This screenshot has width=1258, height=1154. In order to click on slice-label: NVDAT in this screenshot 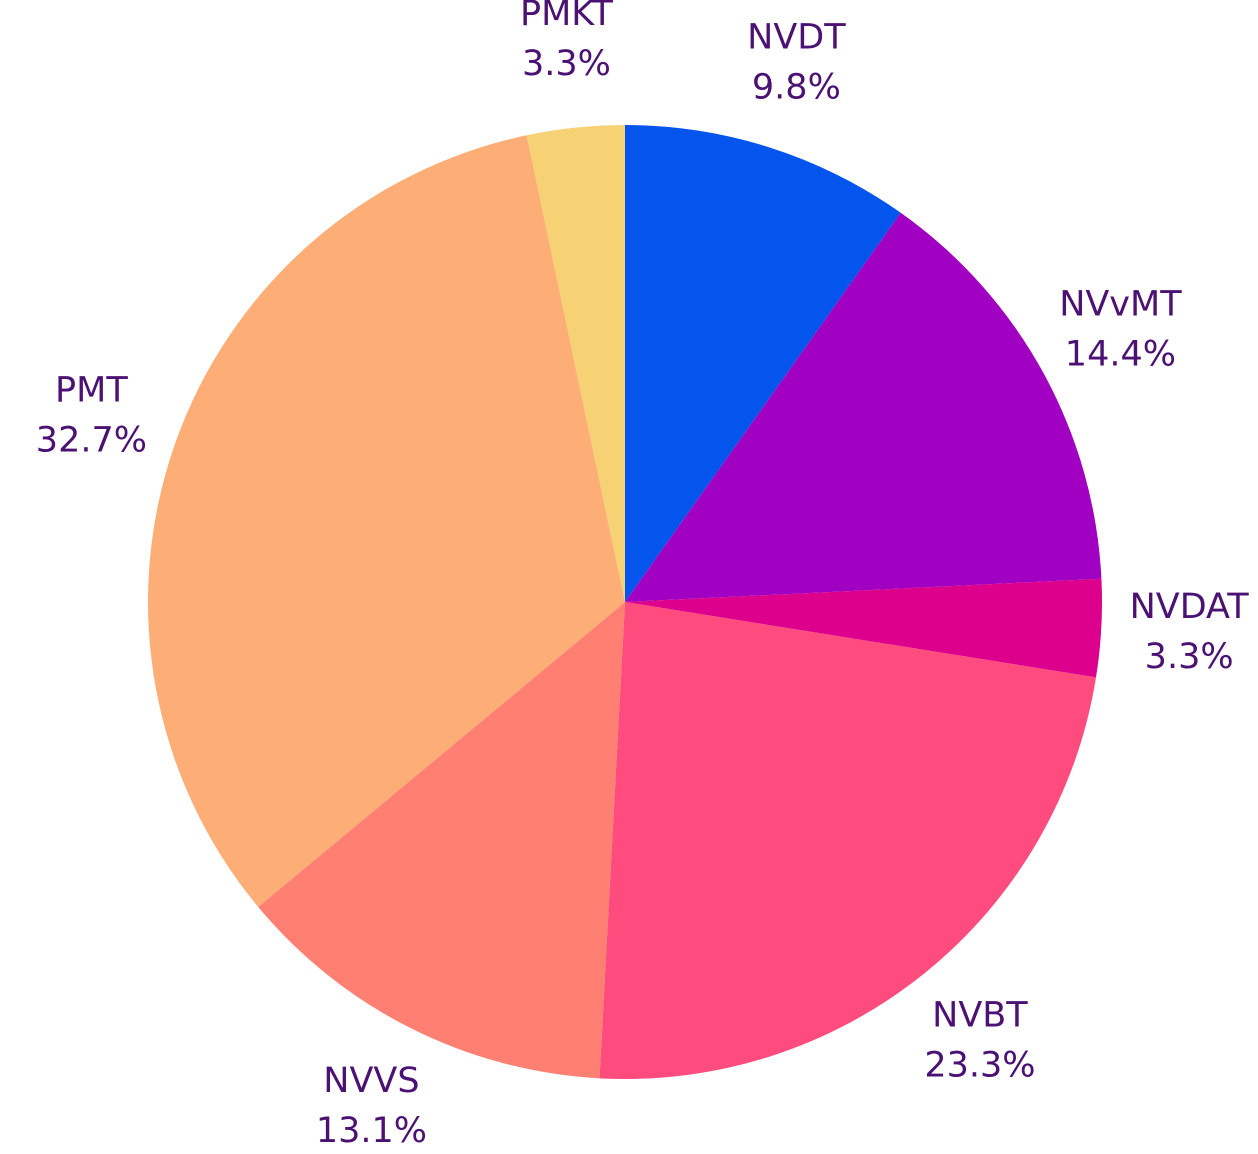, I will do `click(1190, 607)`.